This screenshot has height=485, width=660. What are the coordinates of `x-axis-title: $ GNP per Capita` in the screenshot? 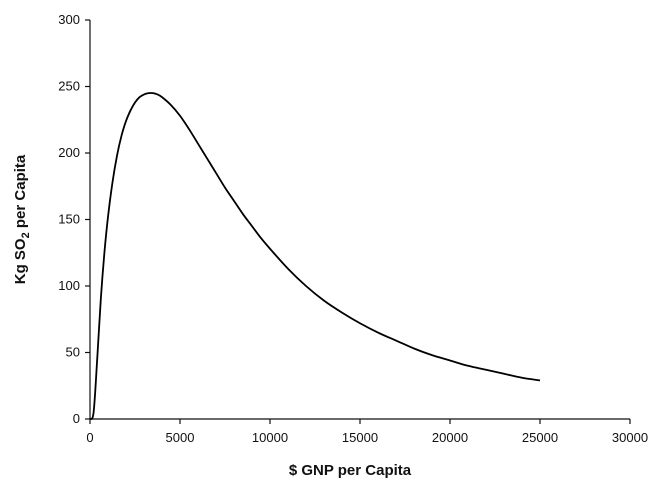 It's located at (350, 470).